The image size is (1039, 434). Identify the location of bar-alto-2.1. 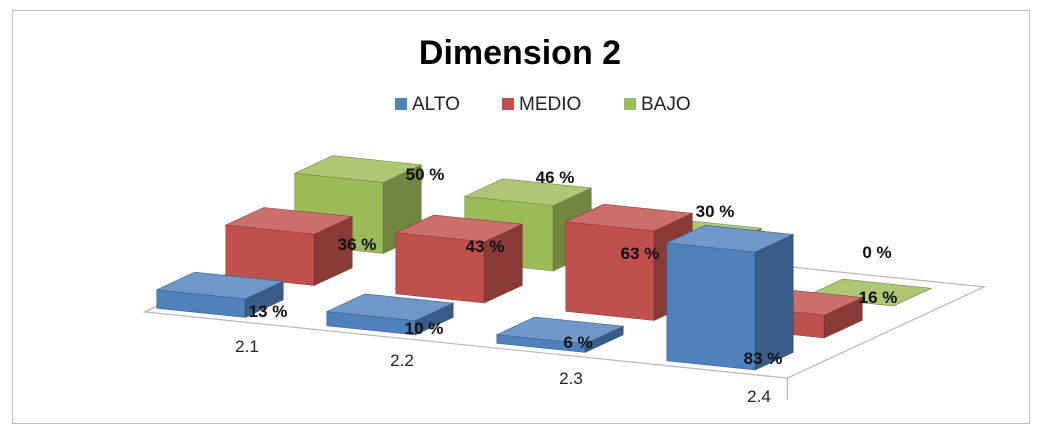
(220, 294).